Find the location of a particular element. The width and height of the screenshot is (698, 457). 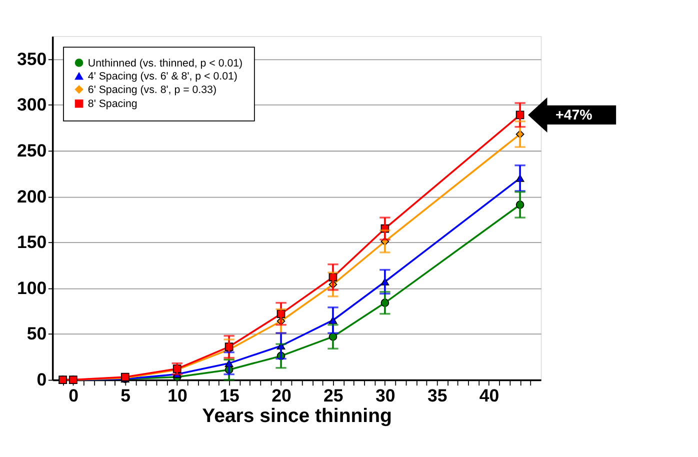

x-tick-label: 15 is located at coordinates (230, 396).